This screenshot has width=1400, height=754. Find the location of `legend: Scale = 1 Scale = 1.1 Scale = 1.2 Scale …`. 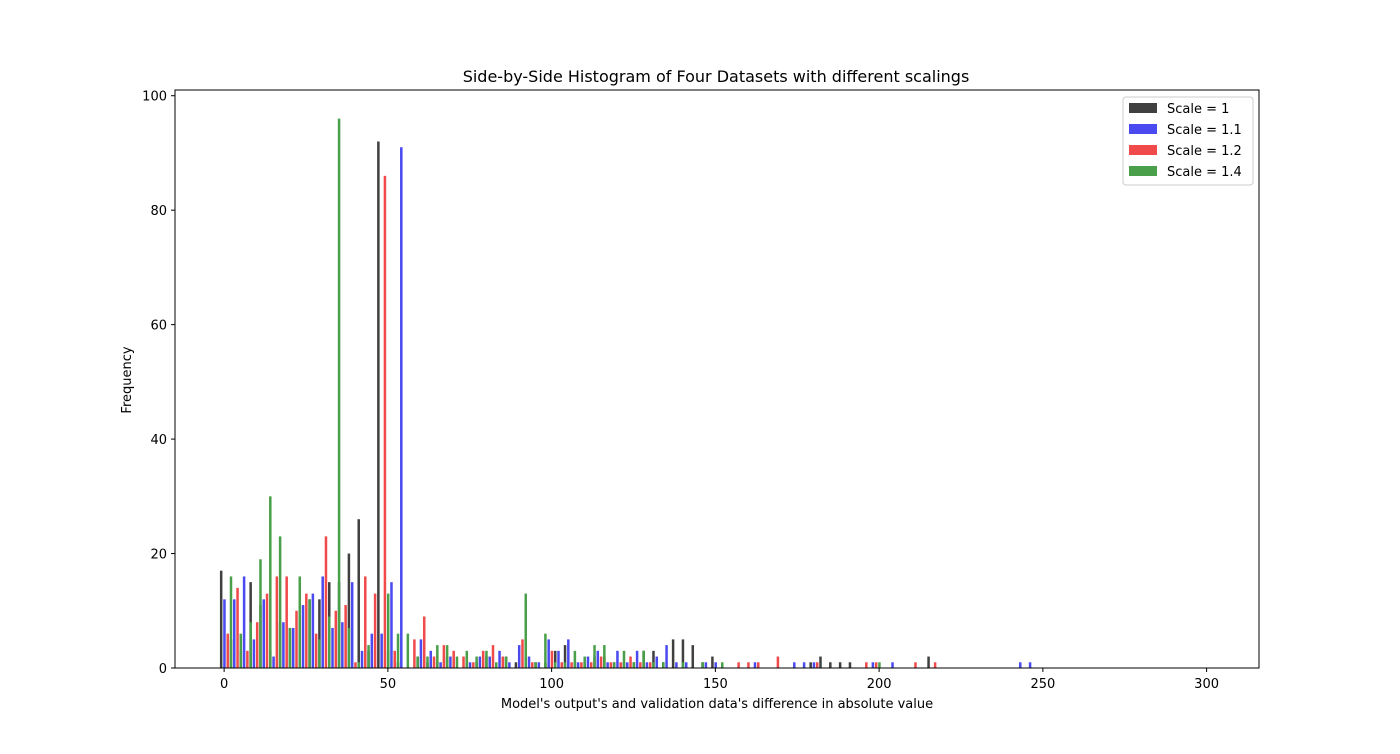

legend: Scale = 1 Scale = 1.1 Scale = 1.2 Scale … is located at coordinates (1188, 141).